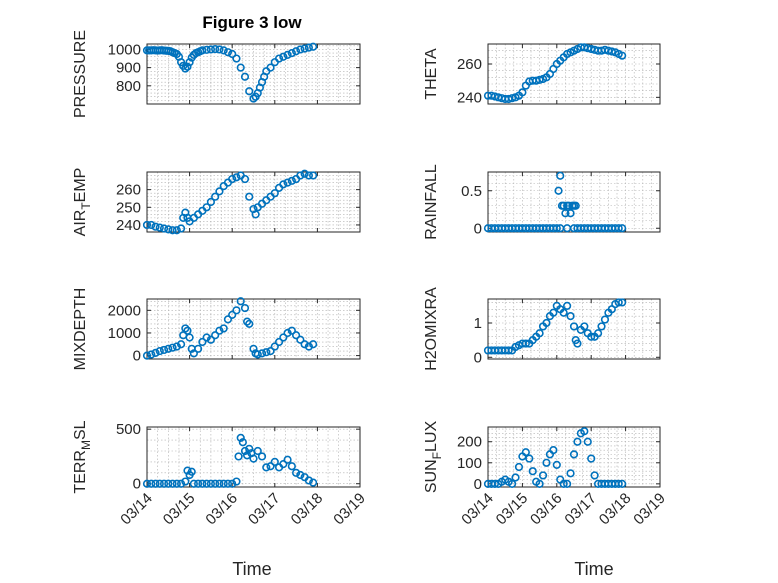  I want to click on y-tick-label: 1, so click(478, 323).